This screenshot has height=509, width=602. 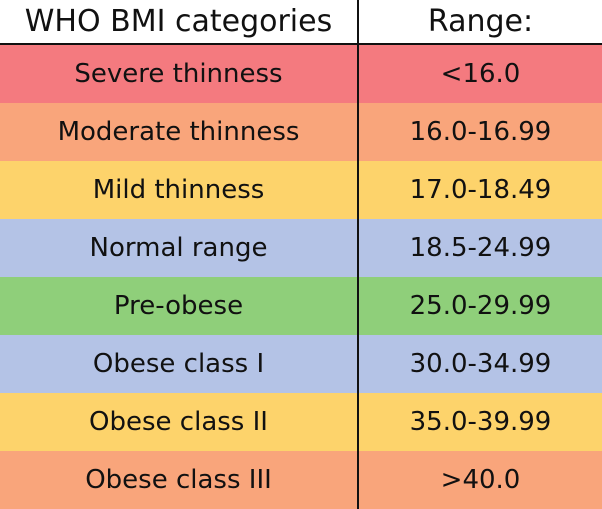 I want to click on range-cell: 16.0-16.99, so click(x=480, y=132).